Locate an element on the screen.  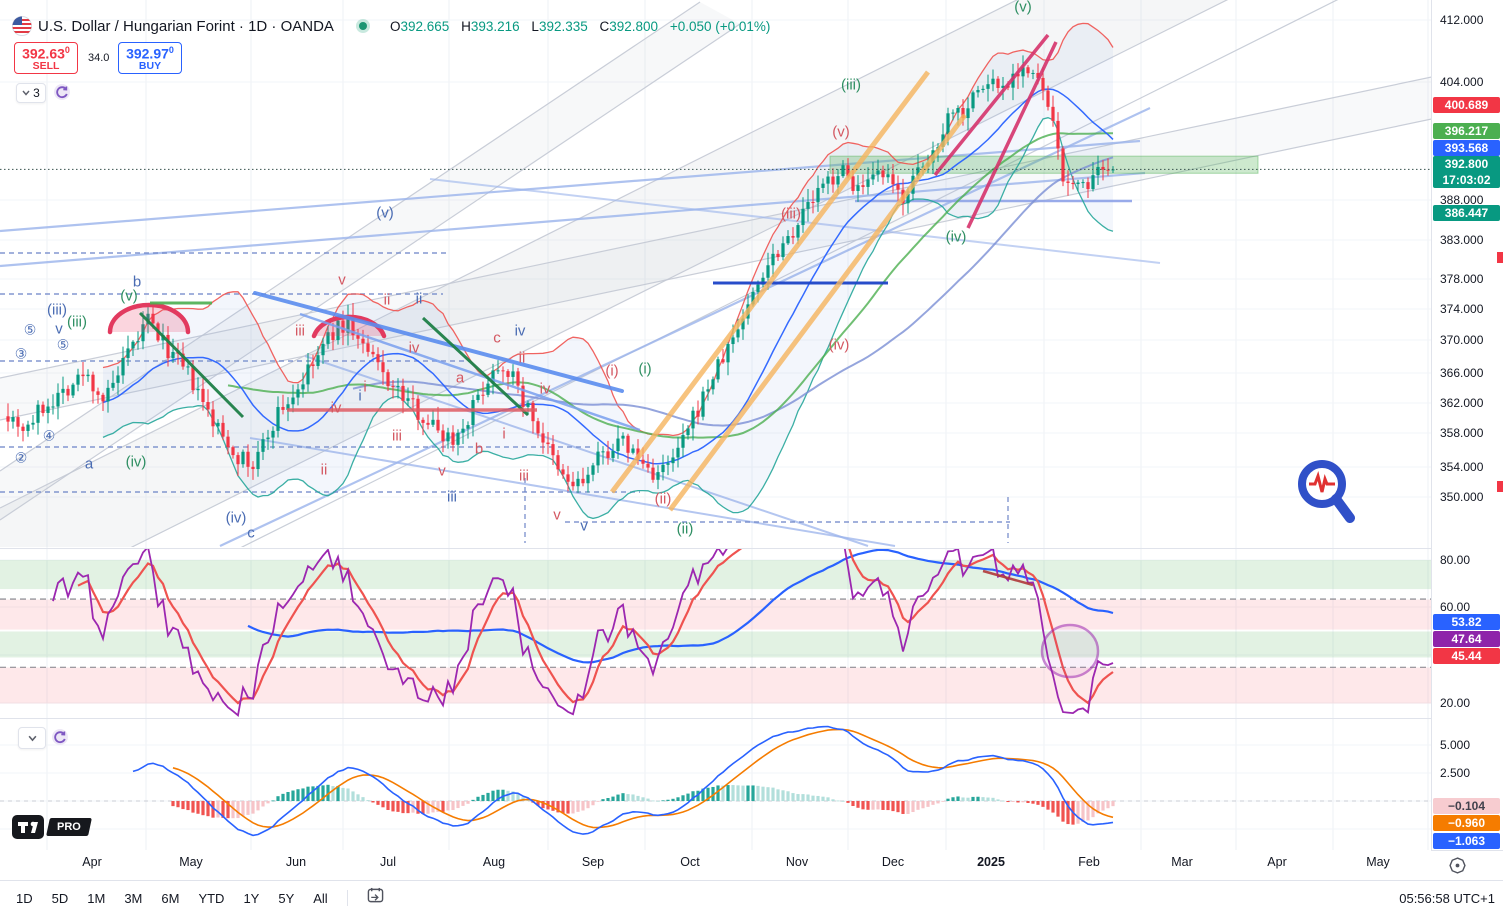
time-axis-label: May is located at coordinates (191, 862).